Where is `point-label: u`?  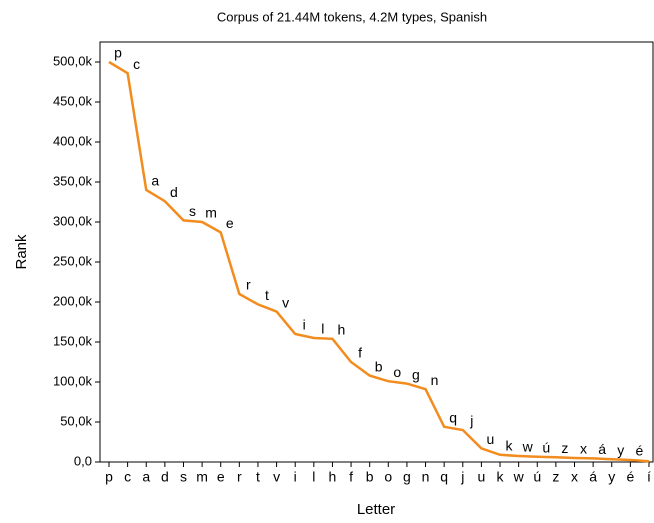
point-label: u is located at coordinates (491, 439).